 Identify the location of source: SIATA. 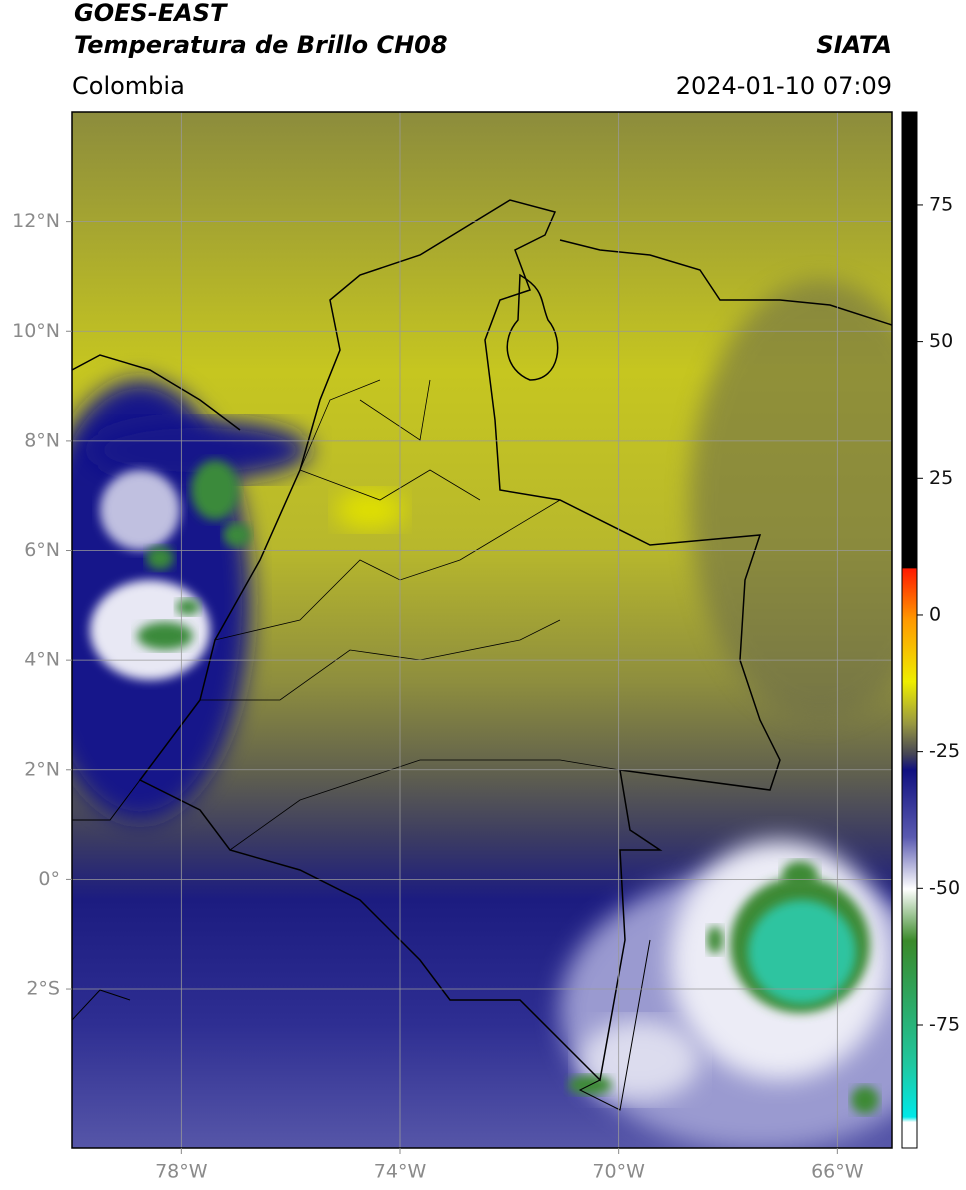
(854, 45).